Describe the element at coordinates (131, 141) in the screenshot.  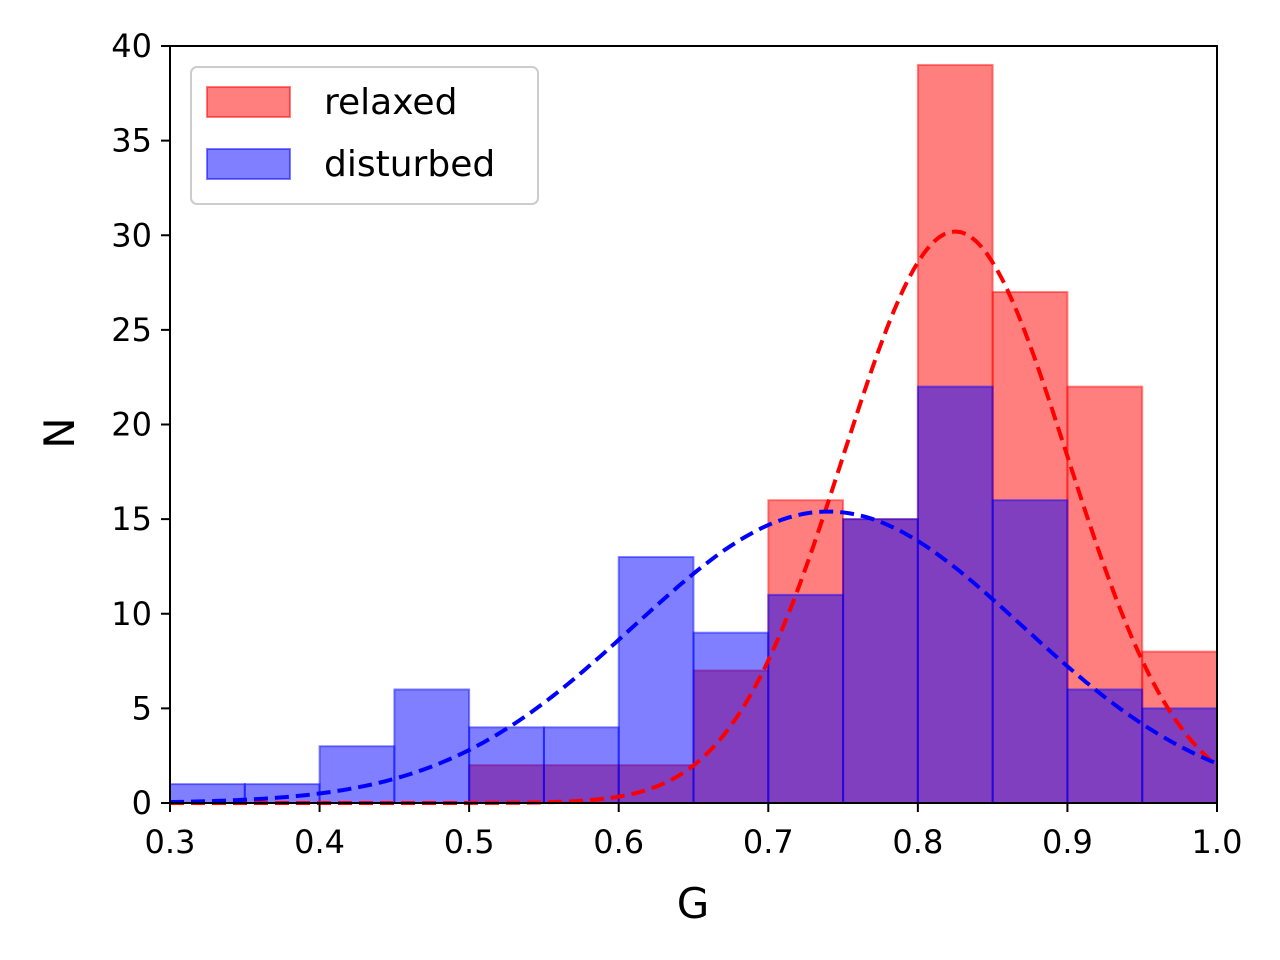
I see `y-tick-label: 35` at that location.